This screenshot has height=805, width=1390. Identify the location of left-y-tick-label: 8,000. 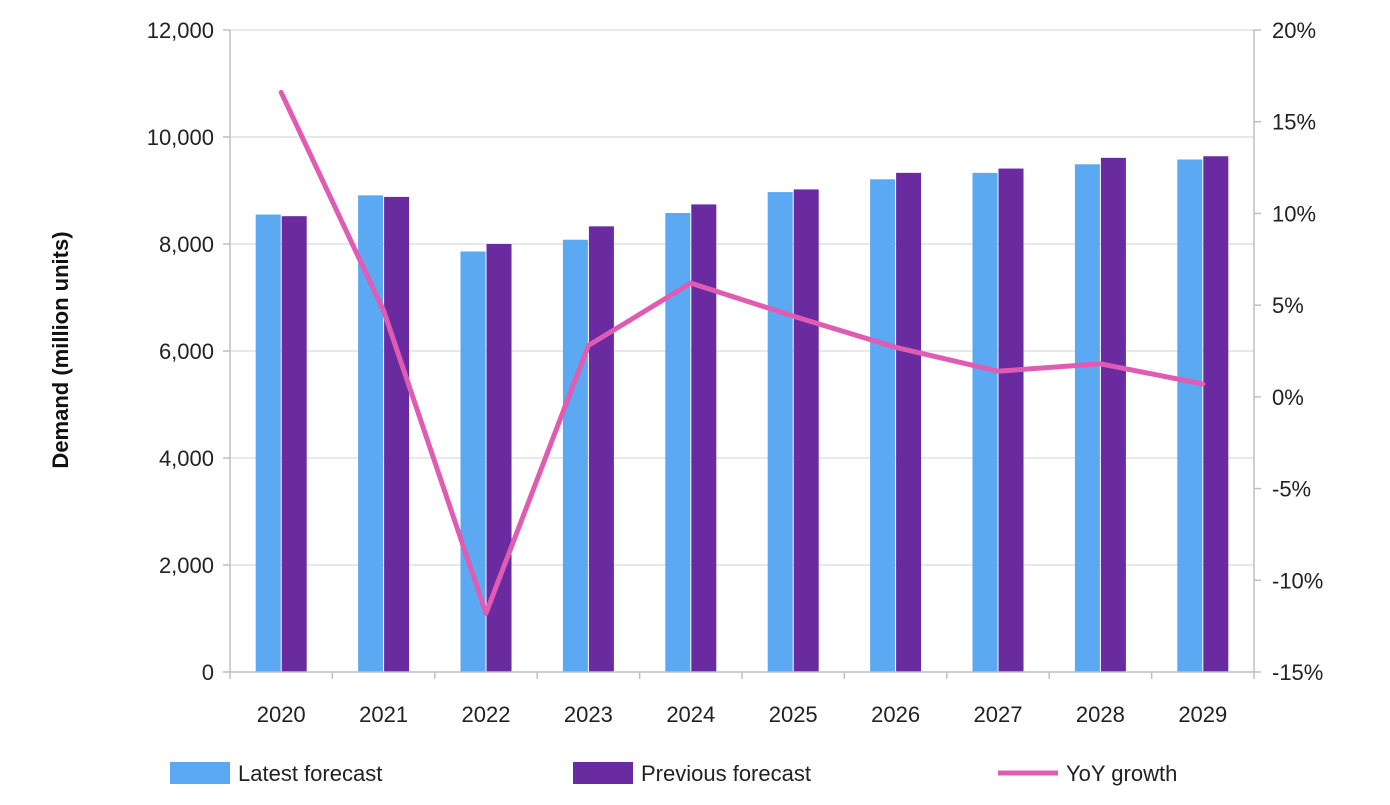
(186, 244).